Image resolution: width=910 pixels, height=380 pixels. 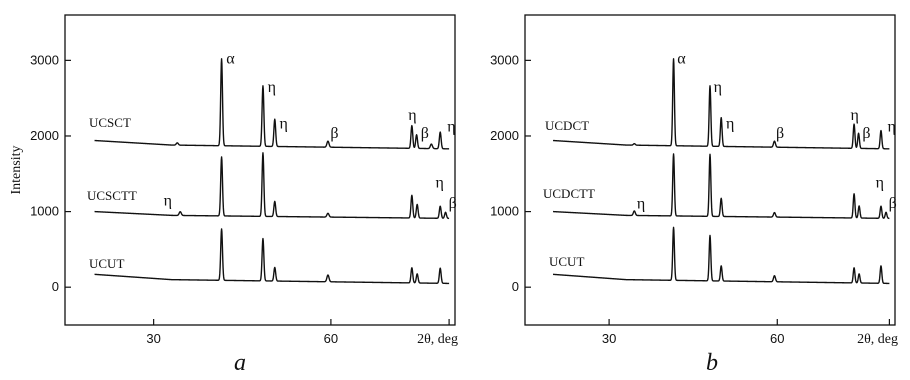 What do you see at coordinates (569, 193) in the screenshot?
I see `series-label: UCDCTT` at bounding box center [569, 193].